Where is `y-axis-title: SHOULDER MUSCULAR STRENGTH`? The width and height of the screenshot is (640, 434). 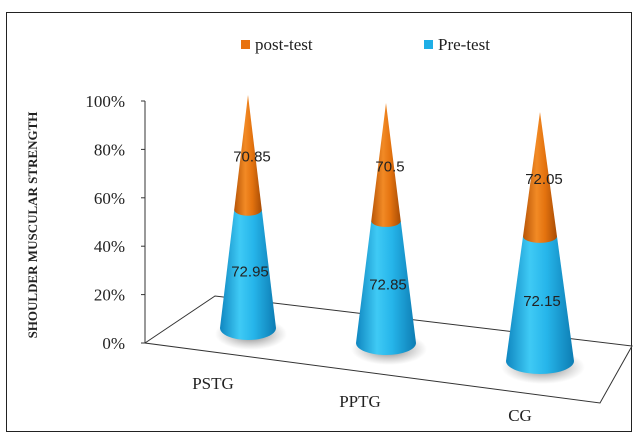
y-axis-title: SHOULDER MUSCULAR STRENGTH is located at coordinates (32, 225).